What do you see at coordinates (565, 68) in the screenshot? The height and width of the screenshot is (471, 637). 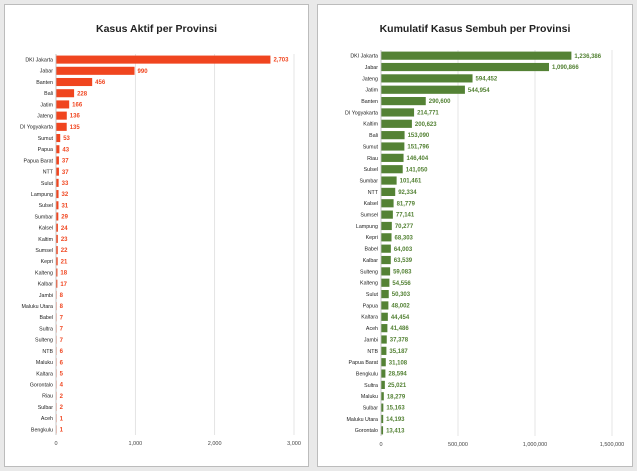 I see `data-label: 1,090,866` at bounding box center [565, 68].